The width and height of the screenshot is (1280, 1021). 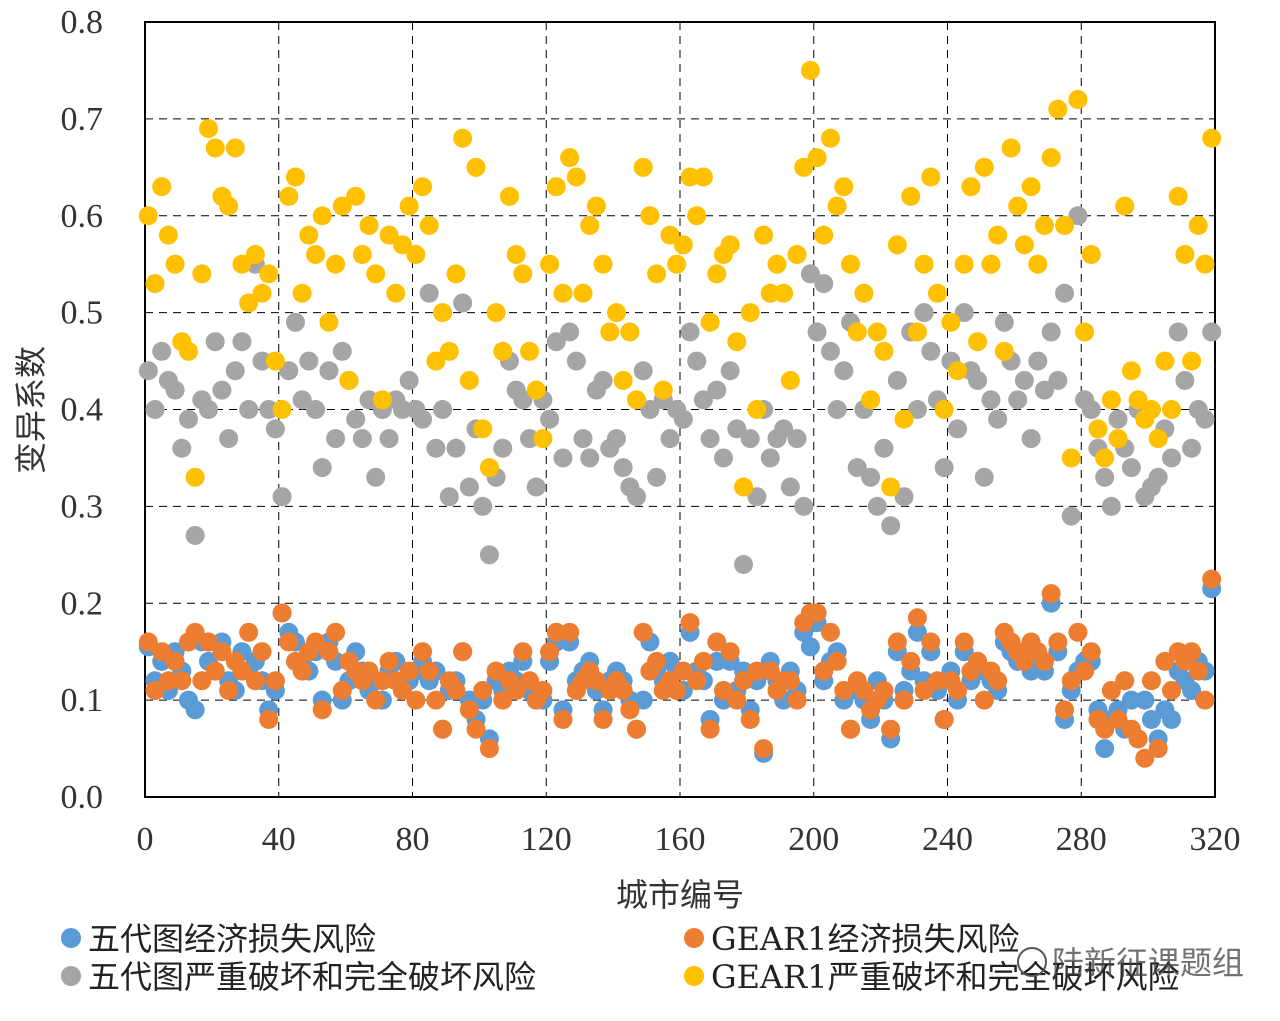 I want to click on y-tick-label: 0.6, so click(x=82, y=216).